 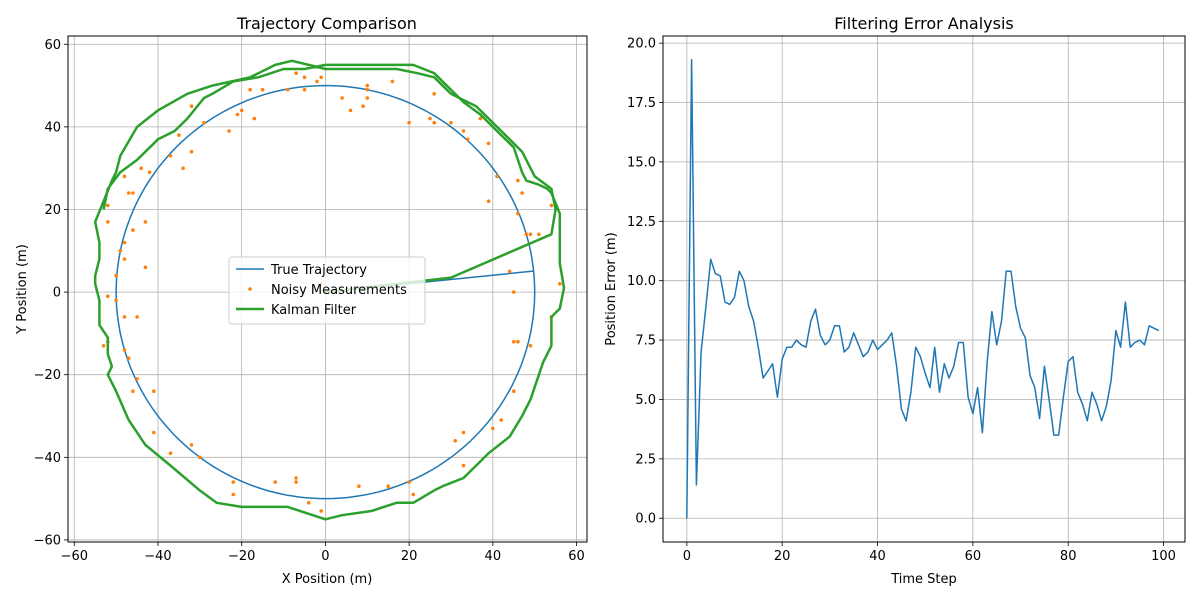 What do you see at coordinates (645, 459) in the screenshot?
I see `error-ytick-label: 2.5` at bounding box center [645, 459].